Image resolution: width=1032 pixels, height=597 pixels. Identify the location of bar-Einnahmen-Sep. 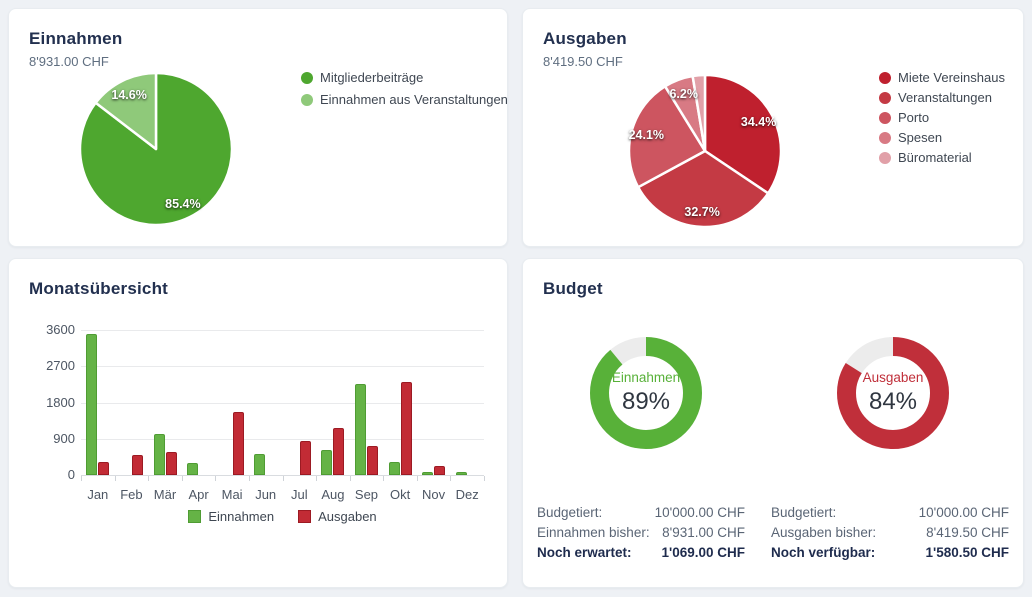
(360, 429).